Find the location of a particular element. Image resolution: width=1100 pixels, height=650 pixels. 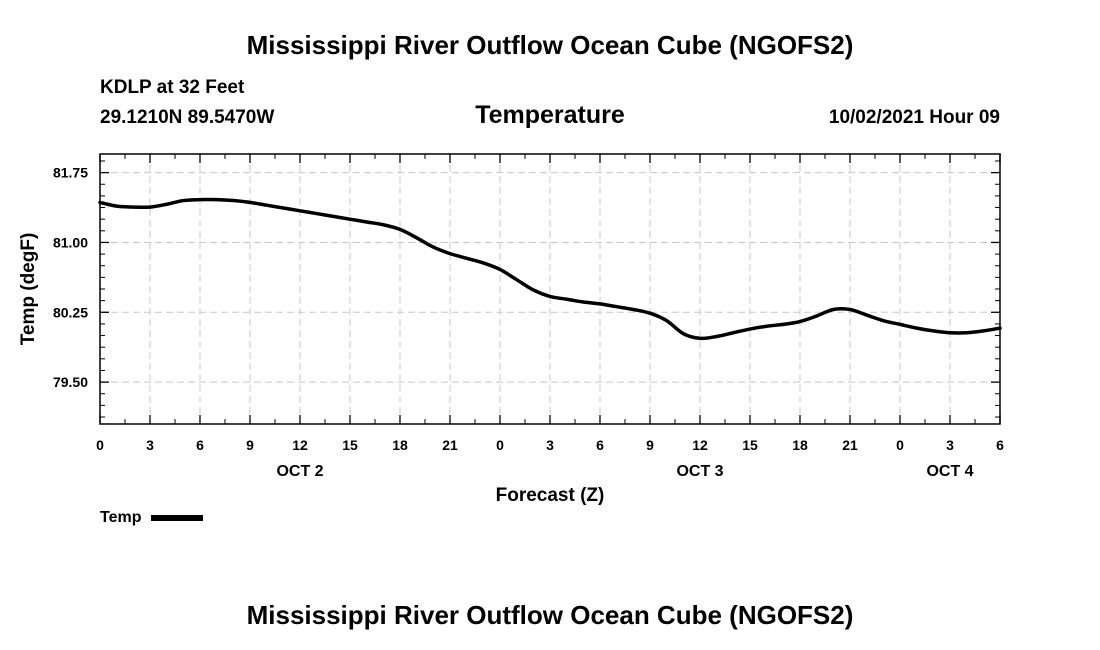

legend-label: Temp is located at coordinates (121, 517).